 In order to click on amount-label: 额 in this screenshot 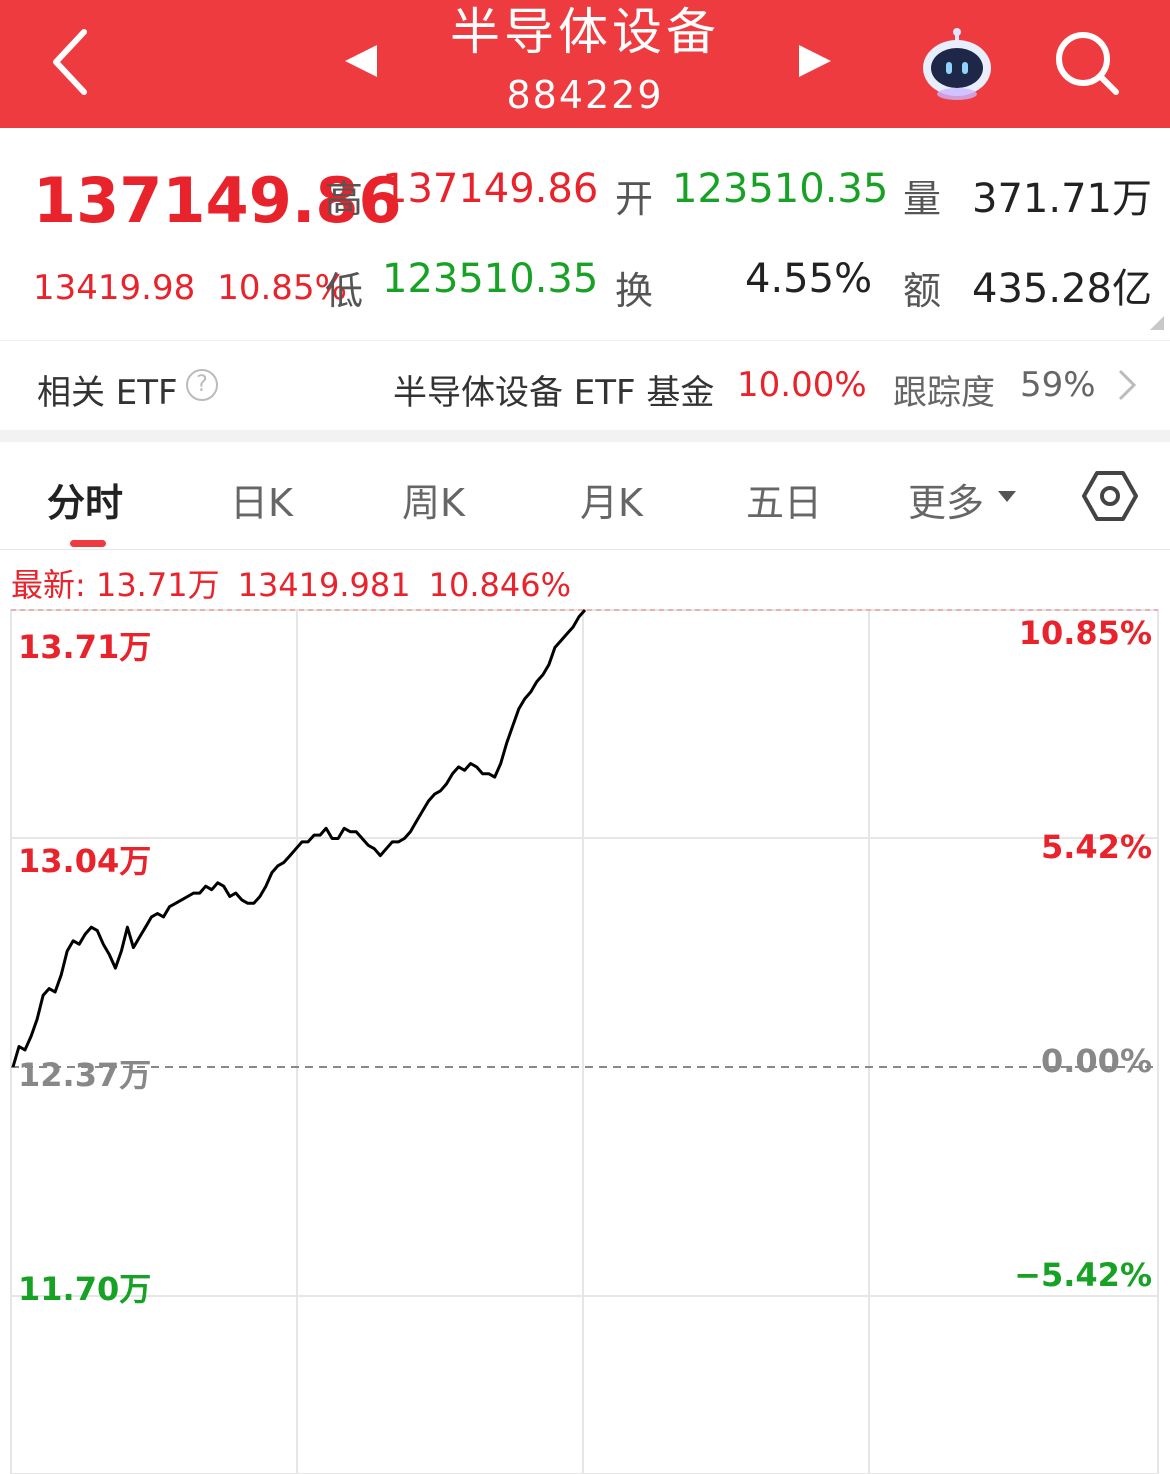, I will do `click(922, 291)`.